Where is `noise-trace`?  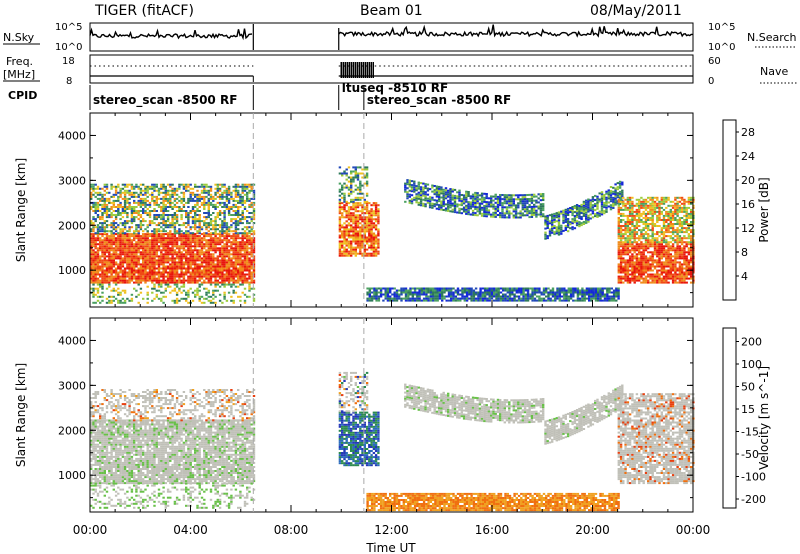
noise-trace is located at coordinates (391, 37).